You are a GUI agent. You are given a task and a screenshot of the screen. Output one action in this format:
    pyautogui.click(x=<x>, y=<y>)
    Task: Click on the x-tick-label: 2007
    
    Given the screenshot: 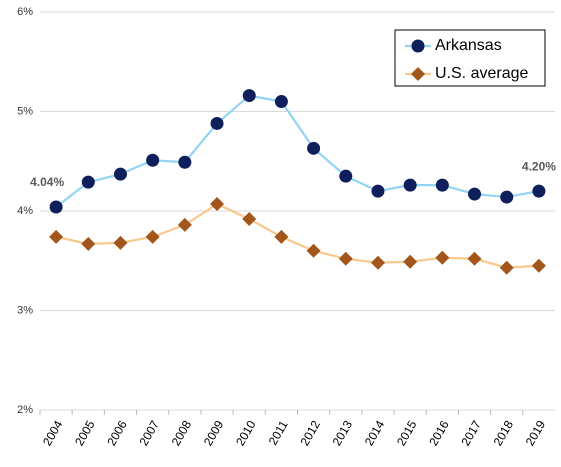 What is the action you would take?
    pyautogui.click(x=150, y=433)
    